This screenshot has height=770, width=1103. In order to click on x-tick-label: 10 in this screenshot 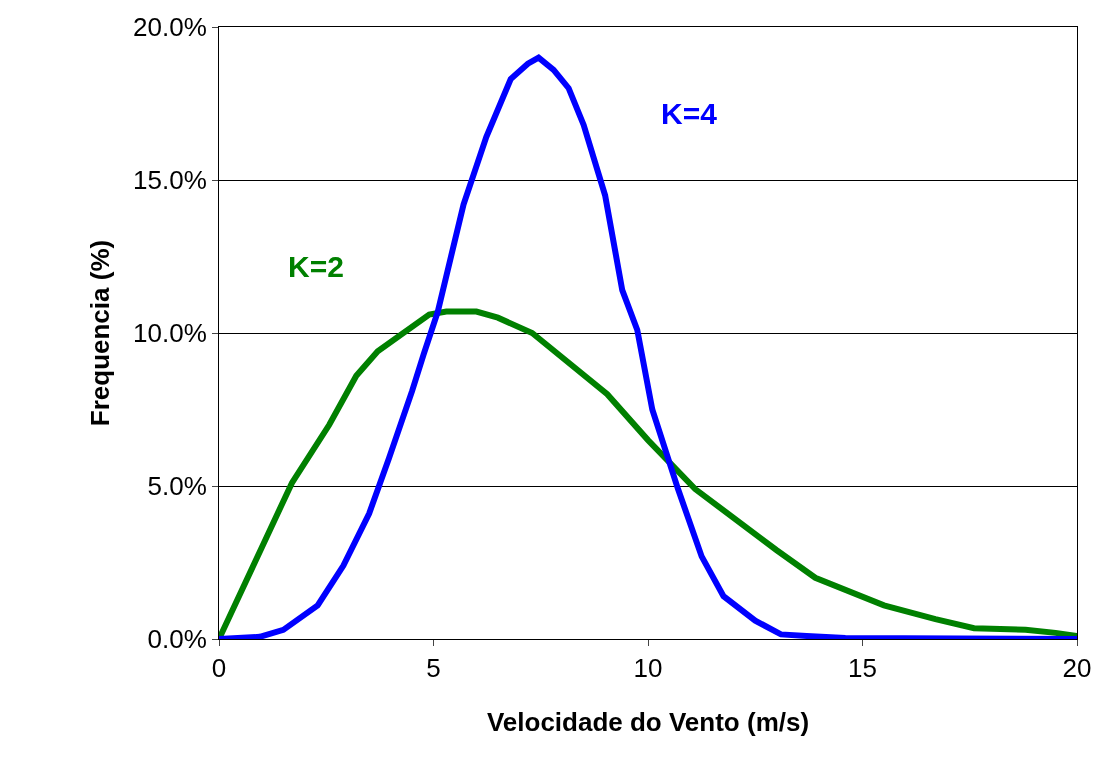, I will do `click(648, 668)`.